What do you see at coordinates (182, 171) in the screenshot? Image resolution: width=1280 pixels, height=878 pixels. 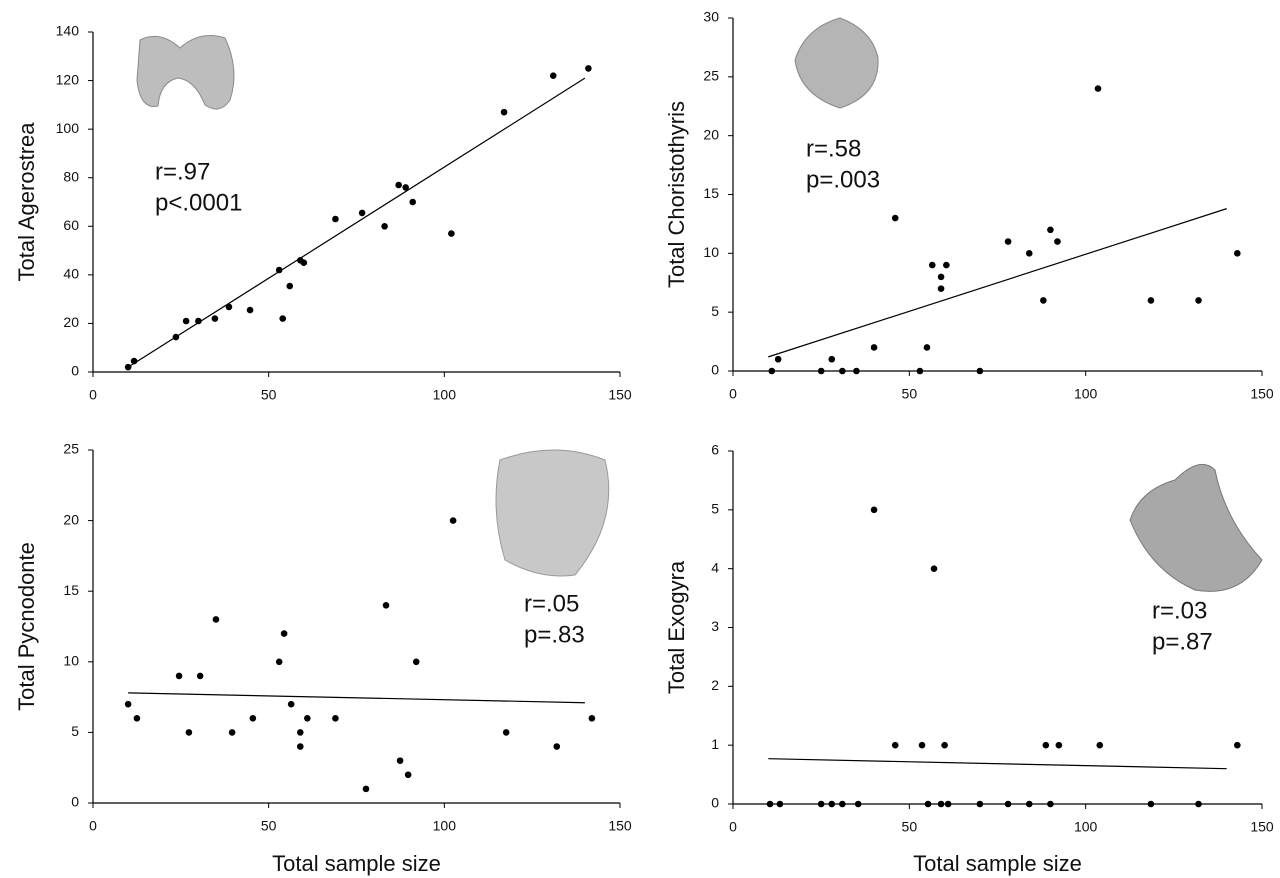 I see `annotation: r=.97` at bounding box center [182, 171].